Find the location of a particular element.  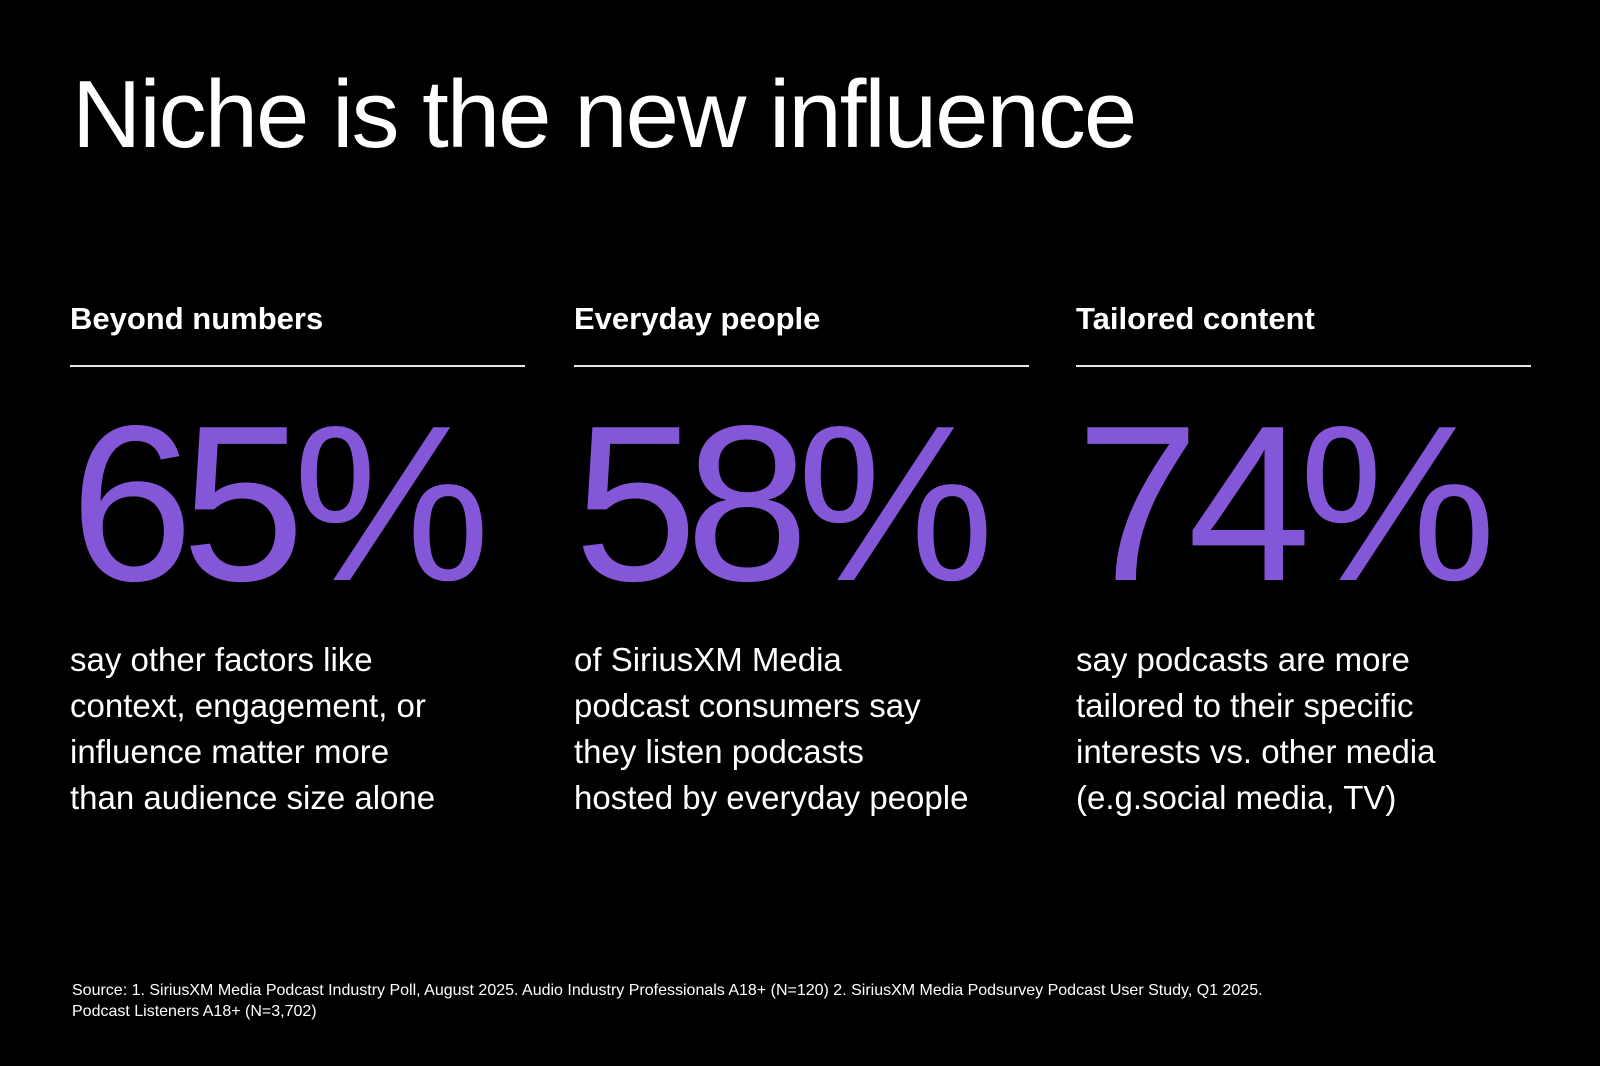

source-line: Podcast Listeners A18+ (N=3,702) is located at coordinates (194, 1011).